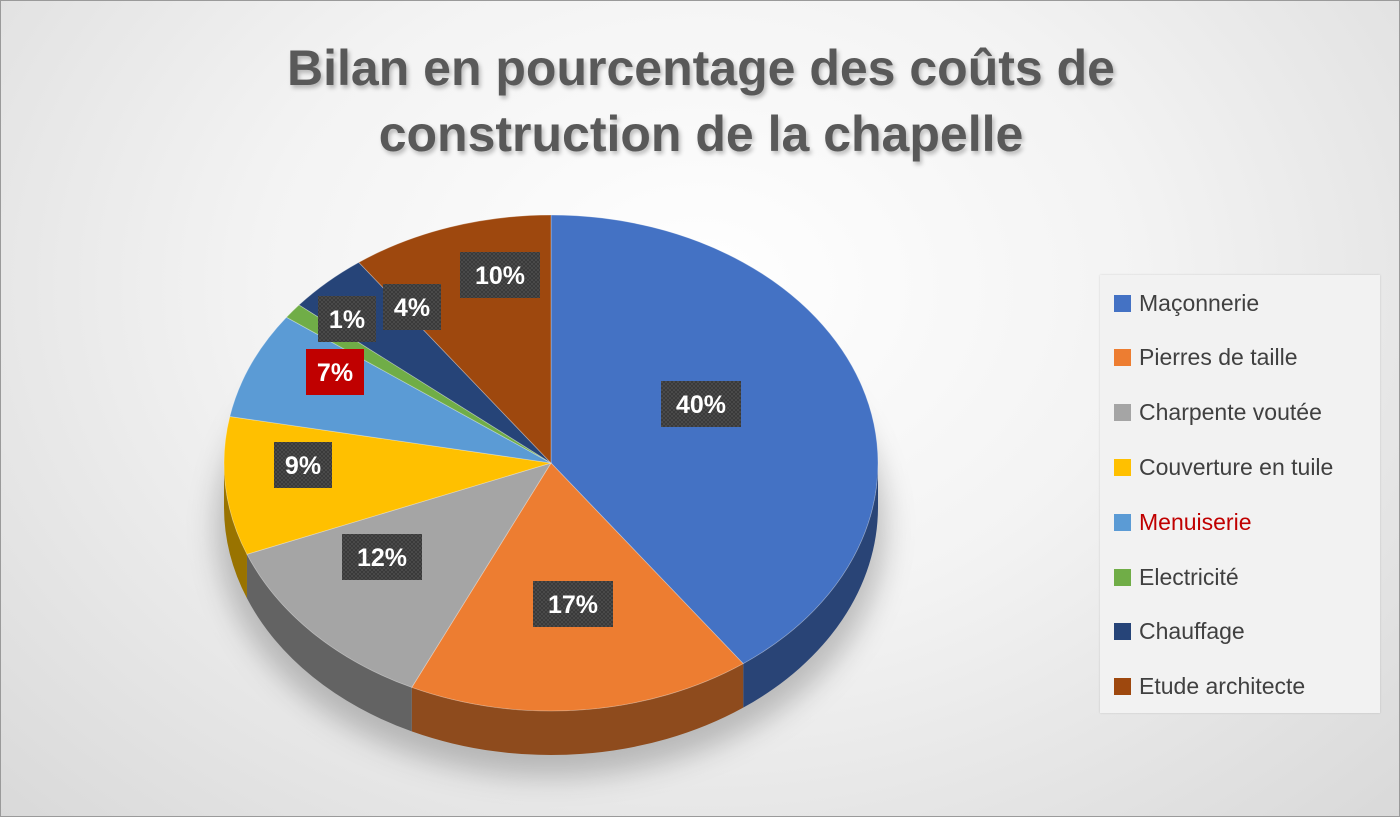 This screenshot has height=817, width=1400. I want to click on data-label-pierres-de-taille: 17%, so click(573, 604).